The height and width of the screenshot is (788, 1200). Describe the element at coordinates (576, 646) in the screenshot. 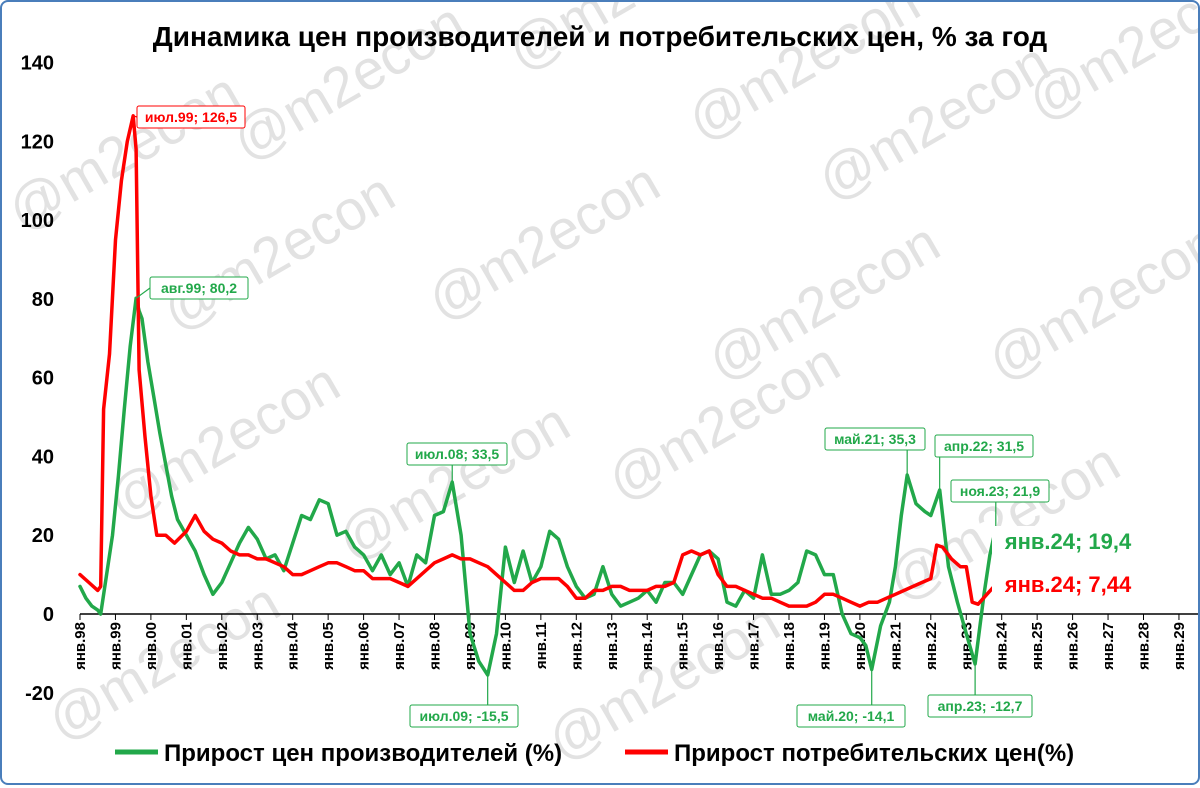

I see `x-tick-label: янв.12` at that location.